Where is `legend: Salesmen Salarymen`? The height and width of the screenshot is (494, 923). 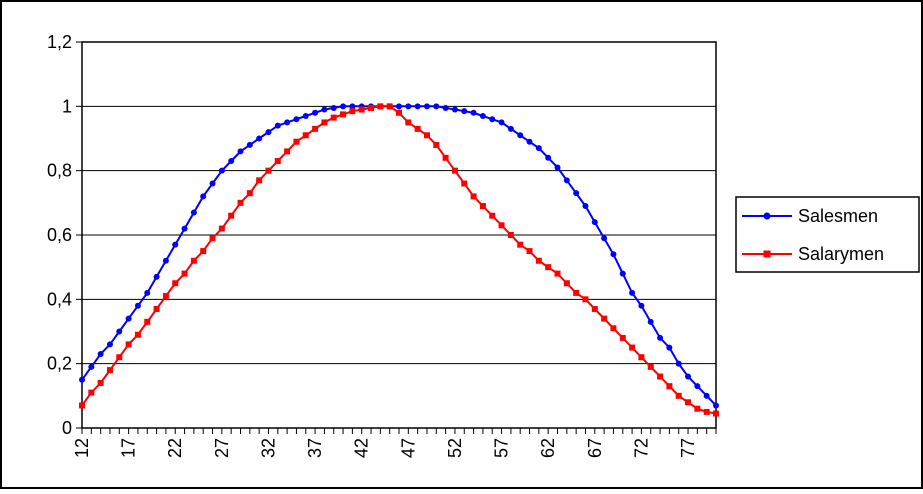 legend: Salesmen Salarymen is located at coordinates (827, 234).